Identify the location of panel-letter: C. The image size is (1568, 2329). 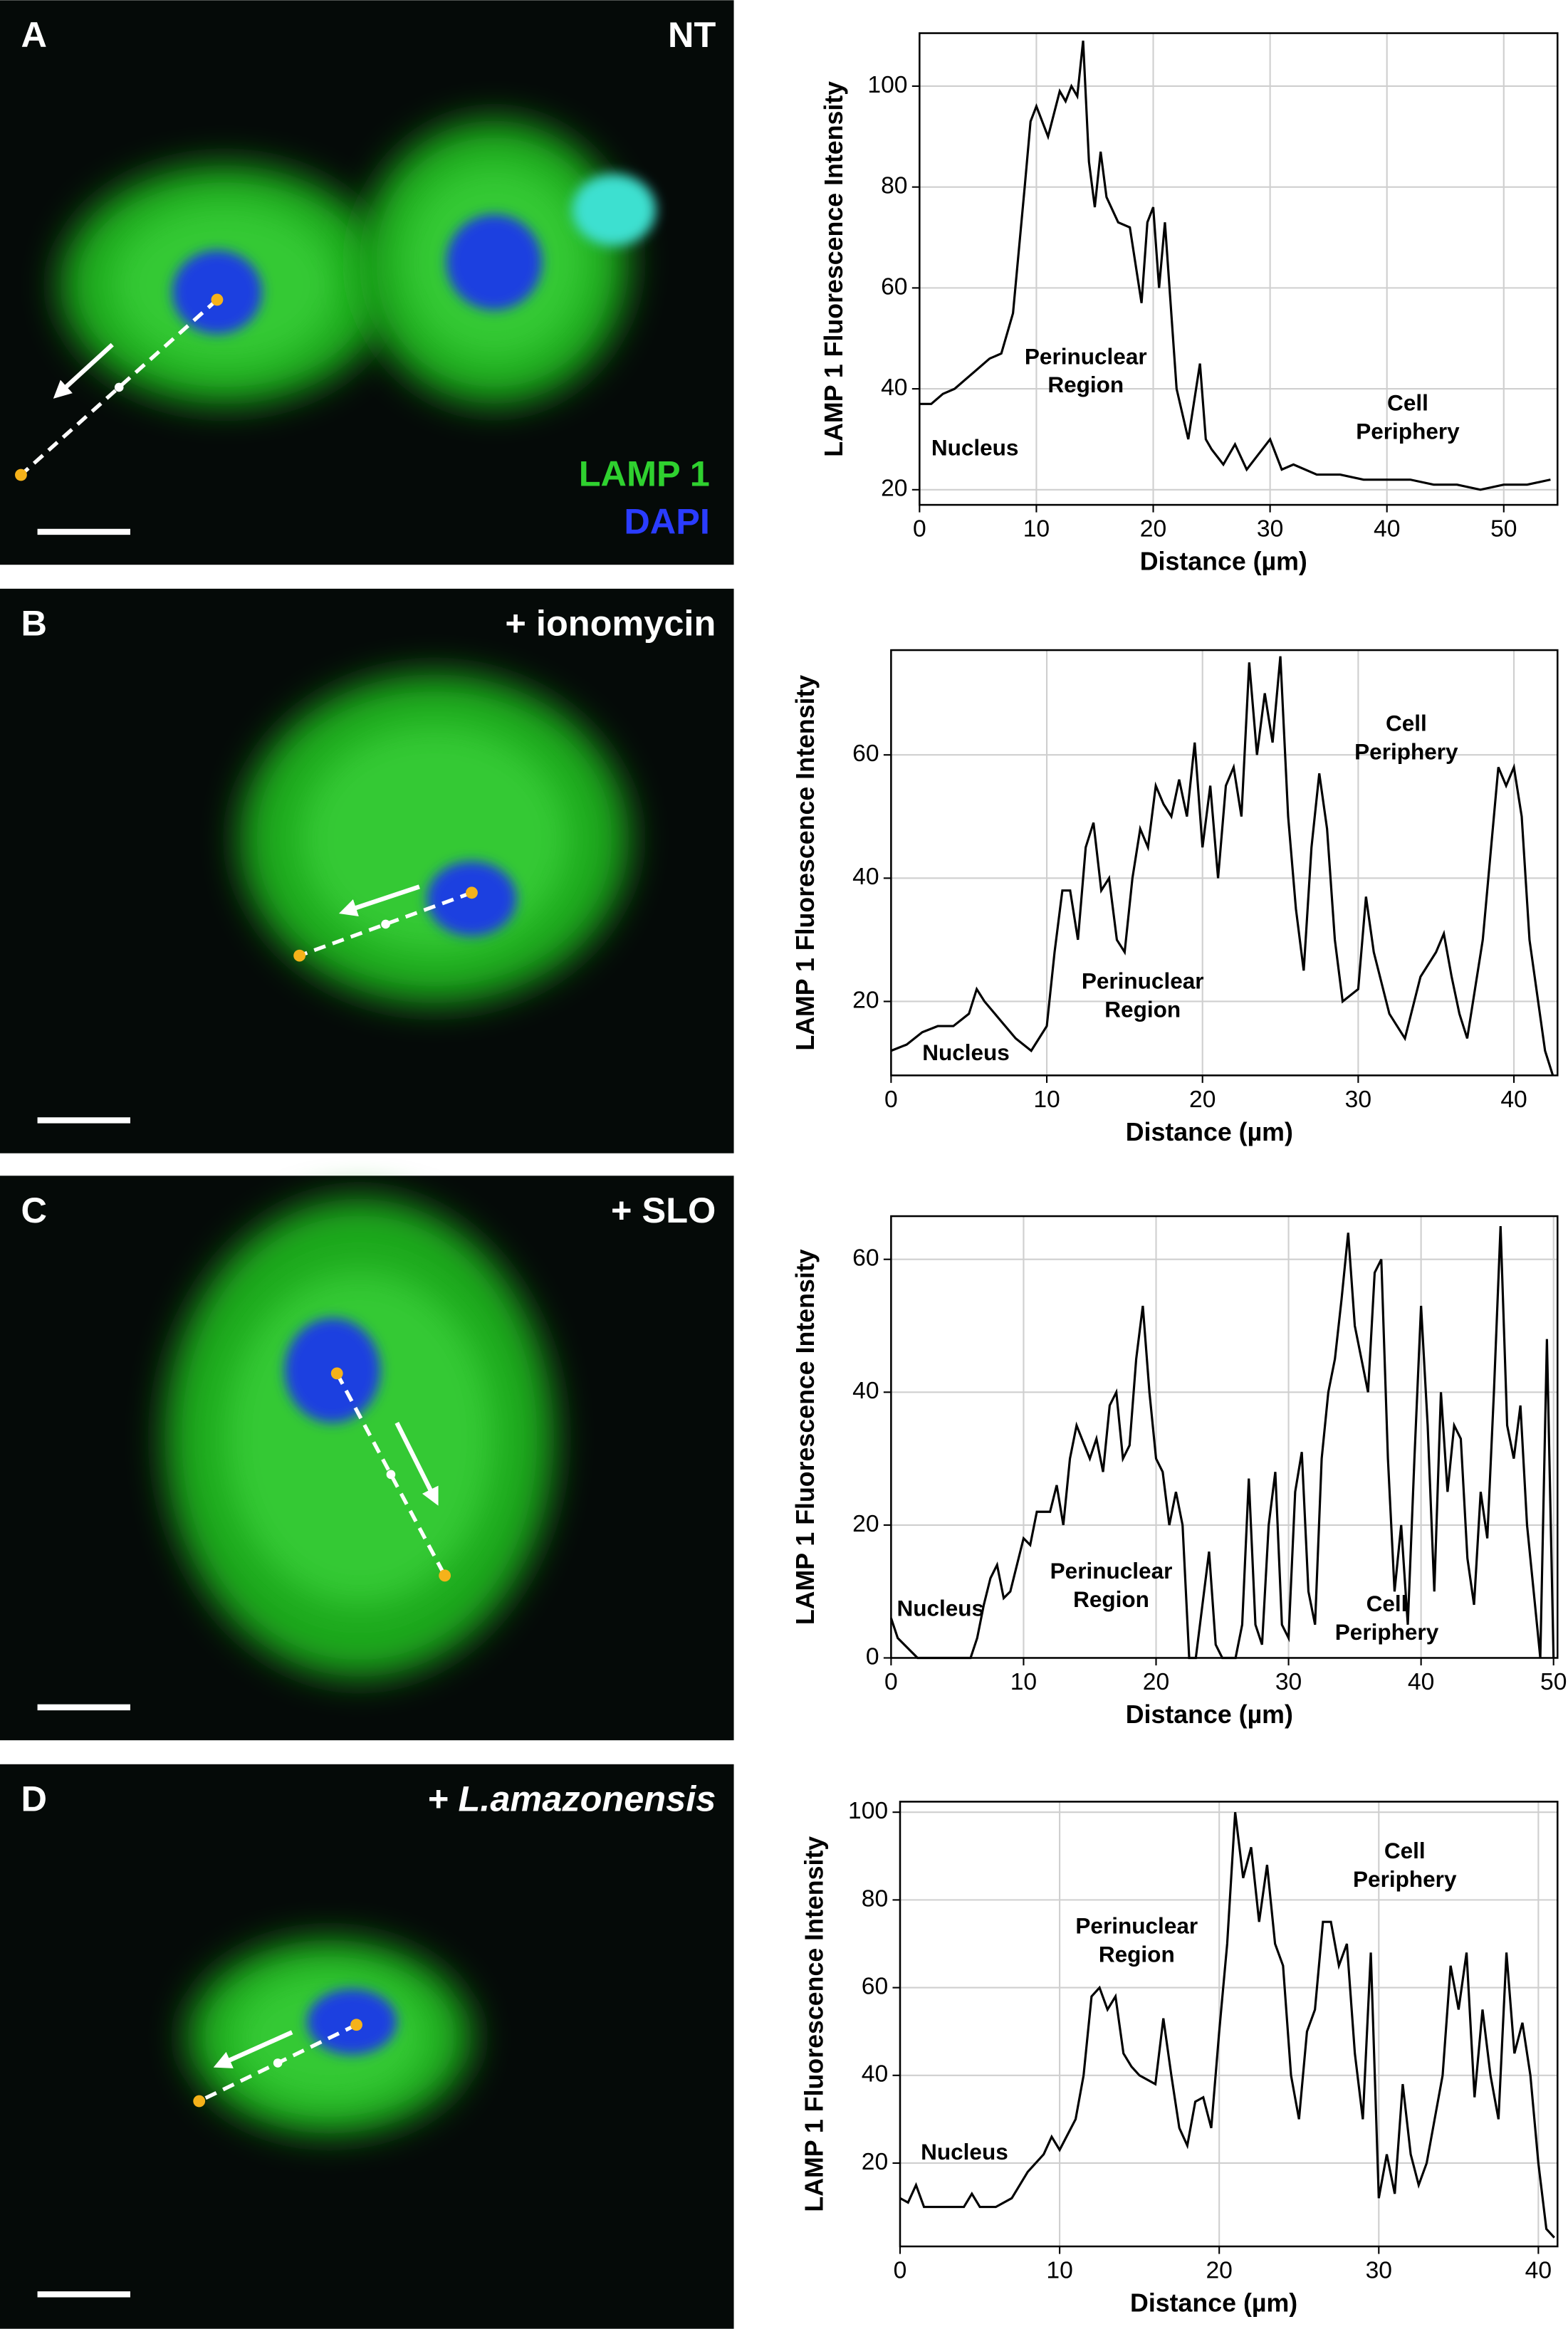
(33, 1210).